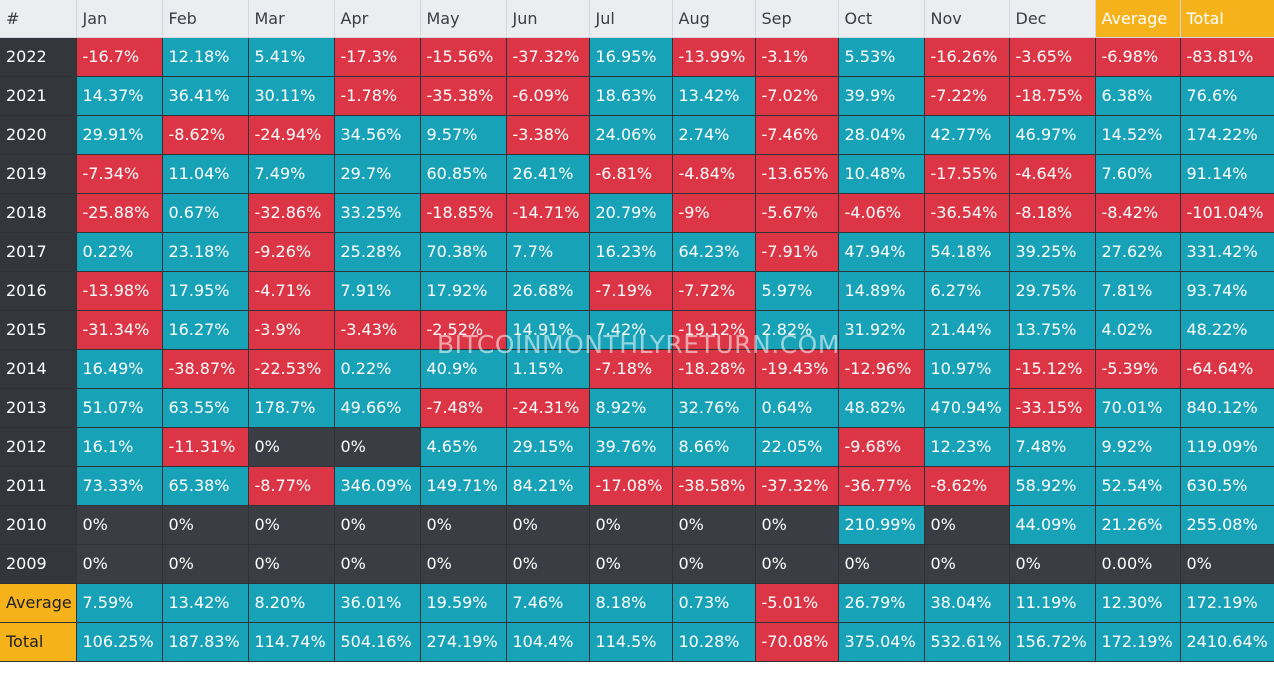 This screenshot has height=673, width=1274. I want to click on return-cell: -7.48%, so click(463, 408).